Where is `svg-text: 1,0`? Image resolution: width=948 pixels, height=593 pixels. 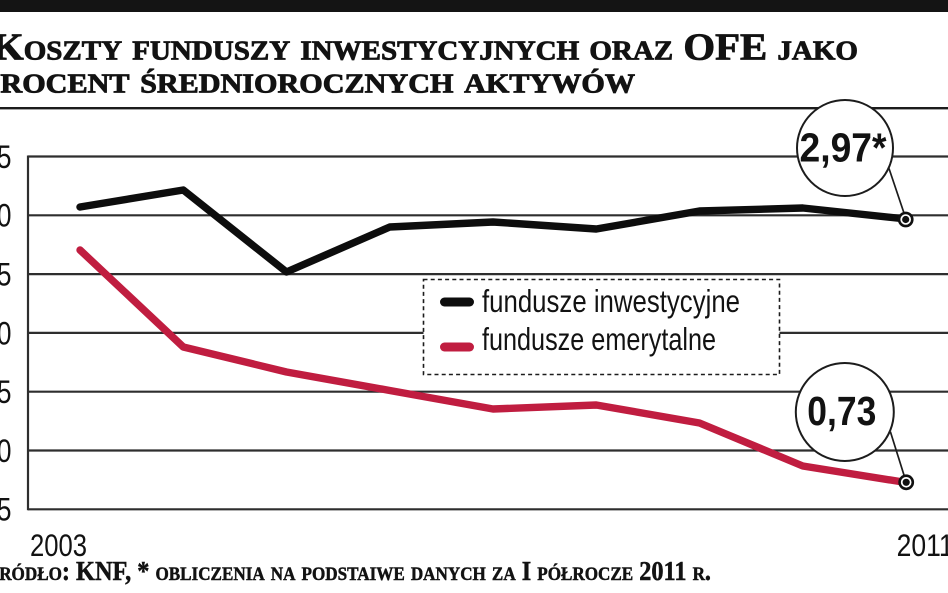 svg-text: 1,0 is located at coordinates (6, 451).